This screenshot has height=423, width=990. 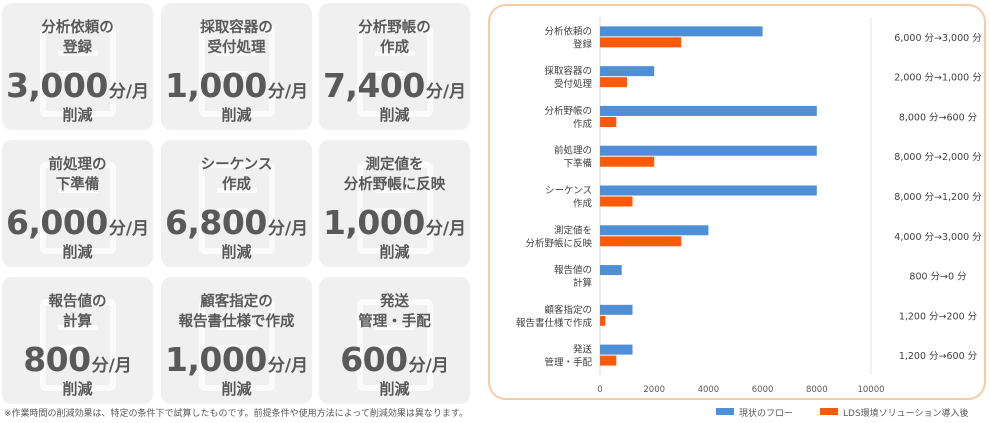 I want to click on x-tick-label: 8000, so click(x=817, y=390).